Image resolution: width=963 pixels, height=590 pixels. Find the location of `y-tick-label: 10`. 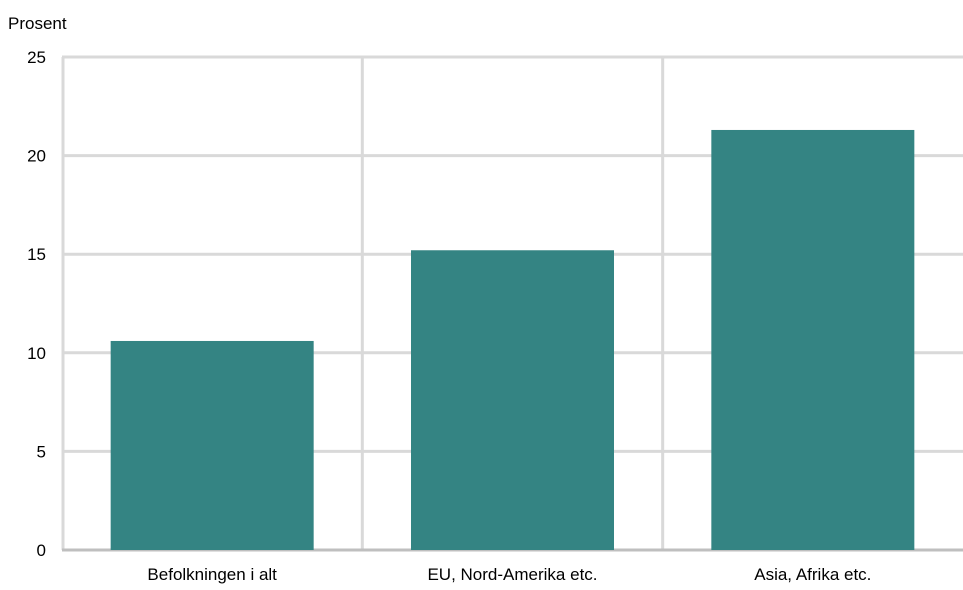

y-tick-label: 10 is located at coordinates (36, 353).